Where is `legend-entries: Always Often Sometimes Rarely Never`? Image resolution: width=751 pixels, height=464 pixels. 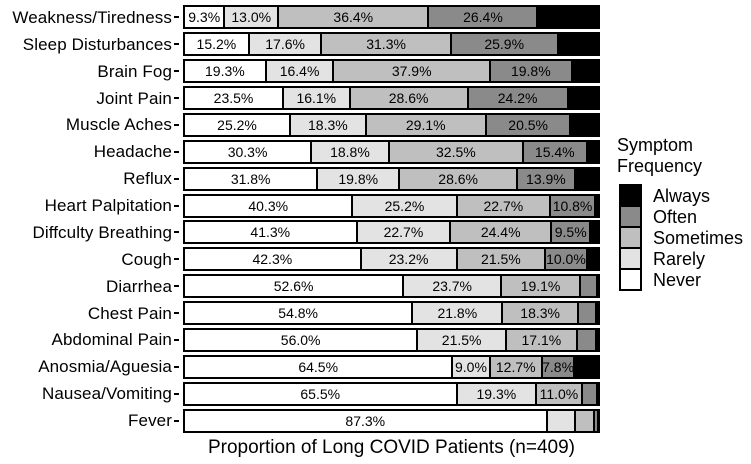
legend-entries: Always Often Sometimes Rarely Never is located at coordinates (681, 238).